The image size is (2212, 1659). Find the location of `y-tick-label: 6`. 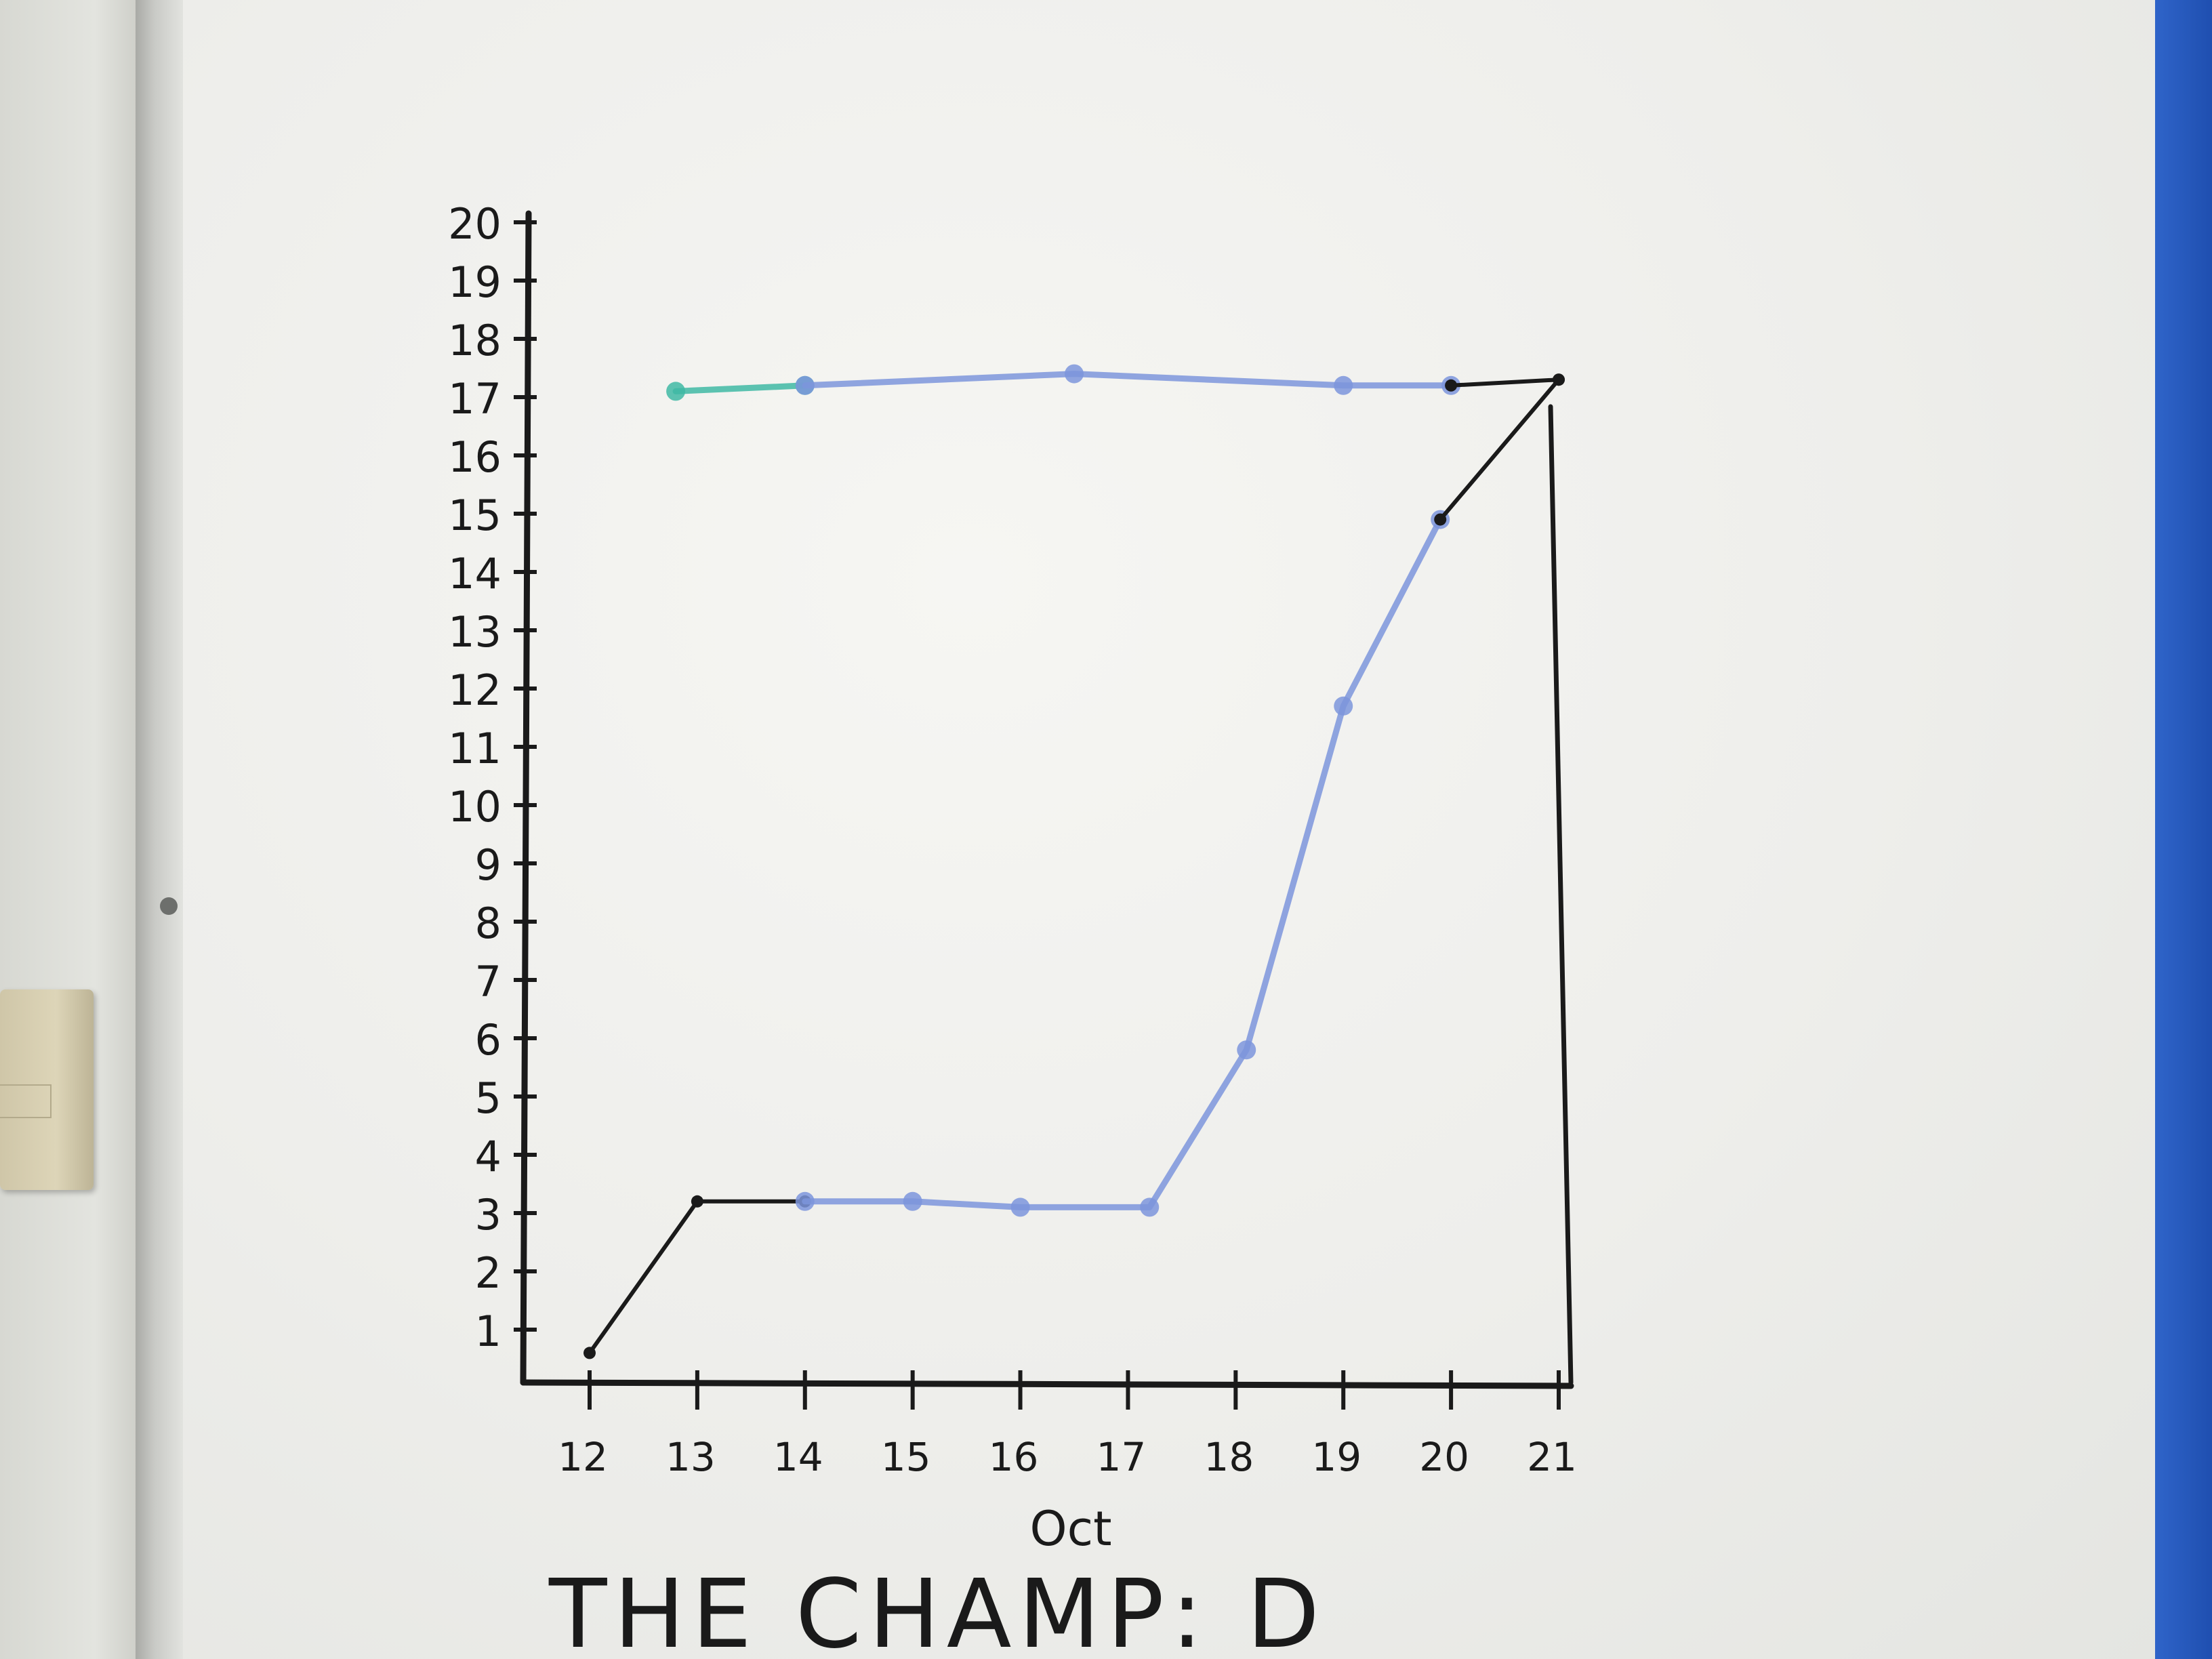

y-tick-label: 6 is located at coordinates (488, 1040).